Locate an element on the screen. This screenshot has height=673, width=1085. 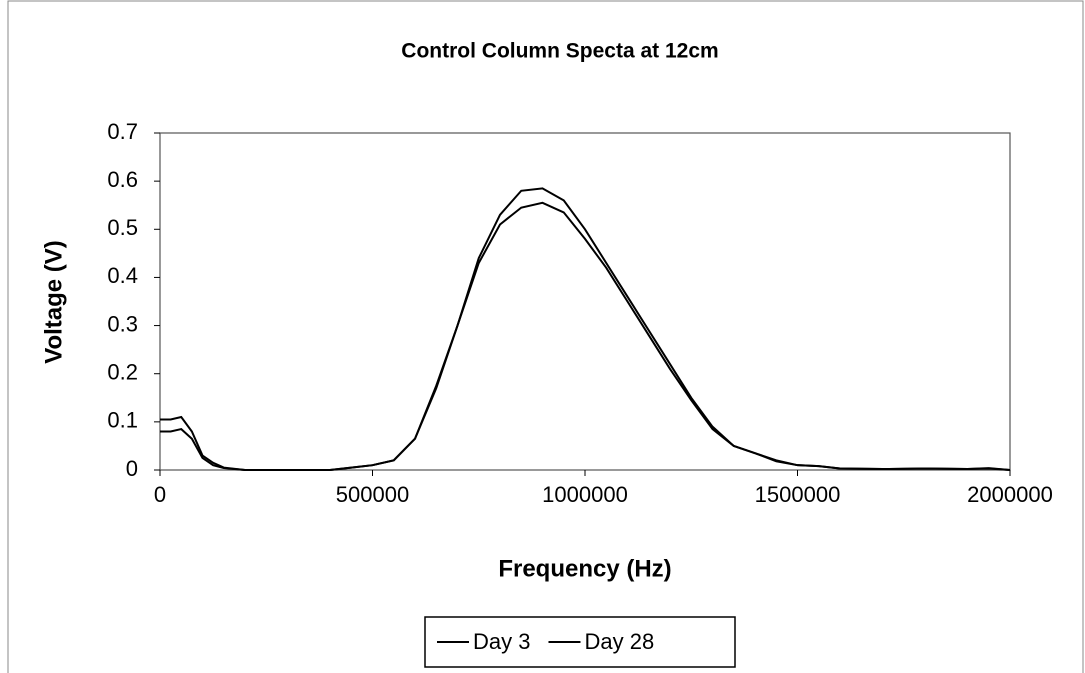
y-tick-label: 0.1 is located at coordinates (122, 420).